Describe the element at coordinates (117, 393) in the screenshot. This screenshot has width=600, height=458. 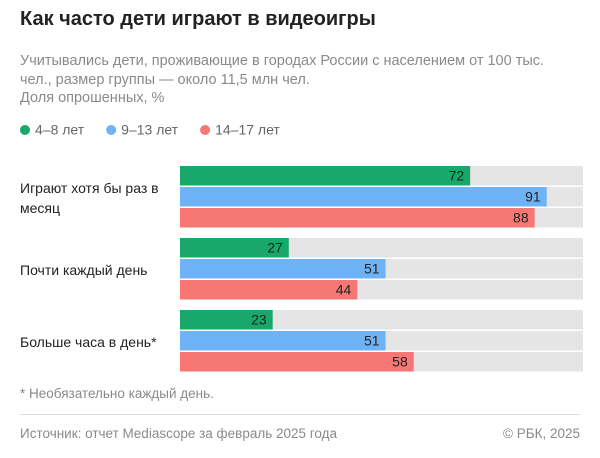
I see `footnote: * Необязательно каждый день.` at that location.